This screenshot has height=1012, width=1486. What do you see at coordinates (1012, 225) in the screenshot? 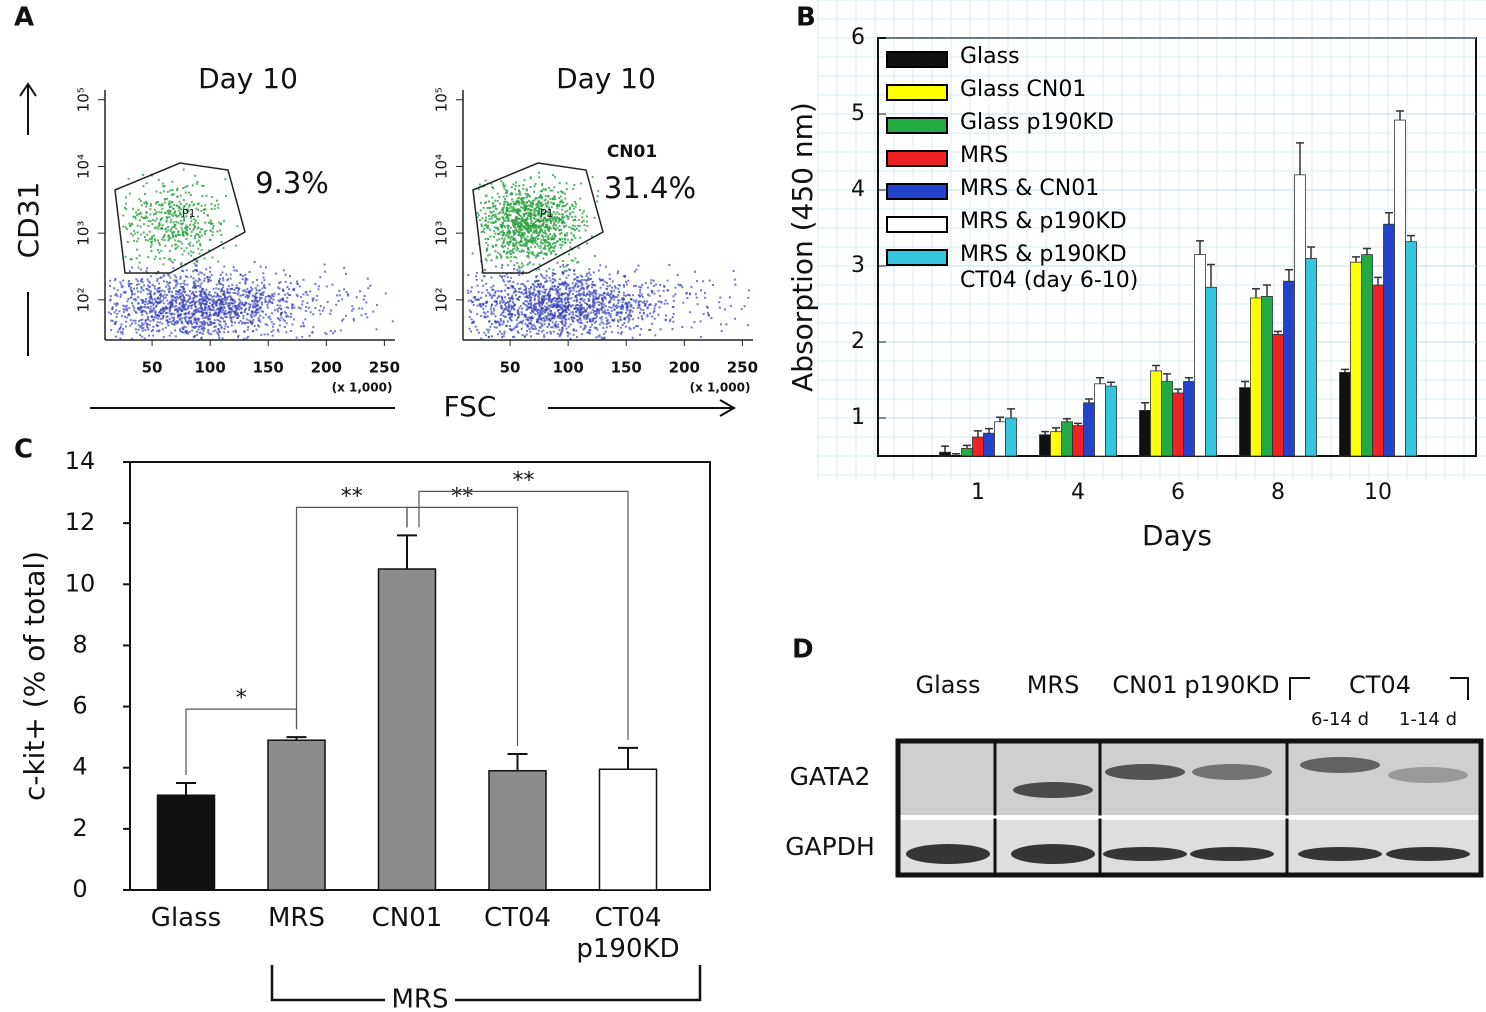
I see `legend-entry: MRS & p190KD` at bounding box center [1012, 225].